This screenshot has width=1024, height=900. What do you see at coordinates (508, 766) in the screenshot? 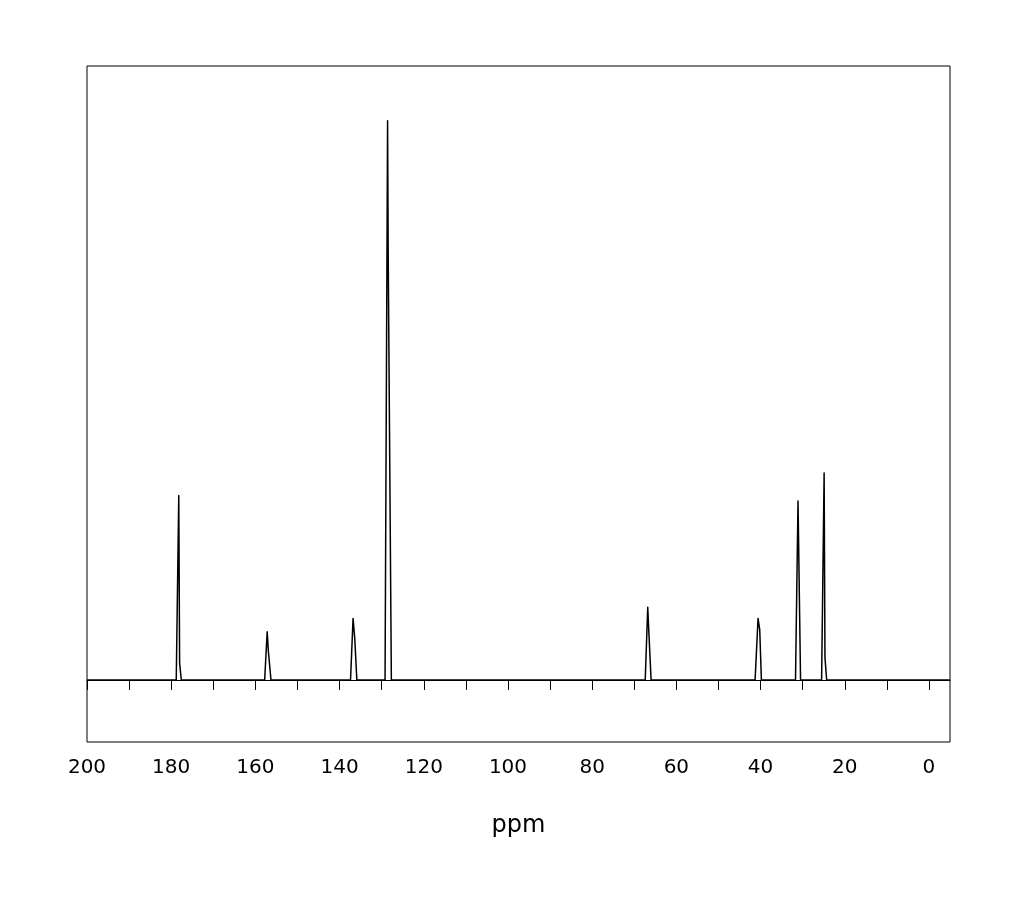
I see `x-tick-label: 100` at bounding box center [508, 766].